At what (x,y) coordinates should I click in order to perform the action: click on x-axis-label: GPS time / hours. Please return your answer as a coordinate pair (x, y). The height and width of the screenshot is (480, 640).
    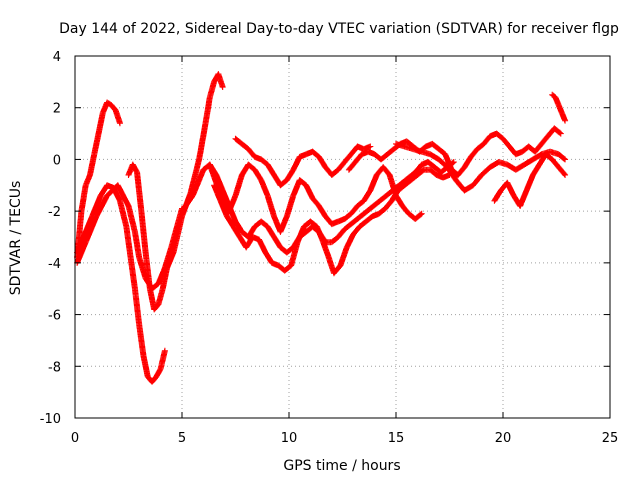
    Looking at the image, I should click on (341, 466).